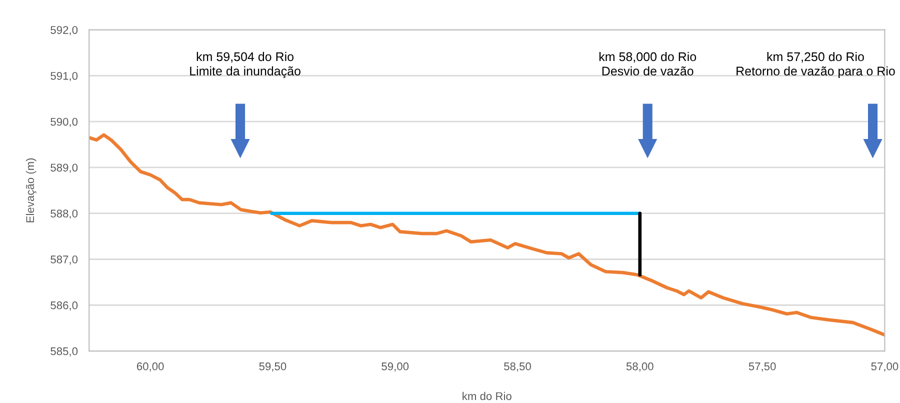 The height and width of the screenshot is (403, 900). Describe the element at coordinates (762, 367) in the screenshot. I see `x-tick-label: 57,50` at that location.